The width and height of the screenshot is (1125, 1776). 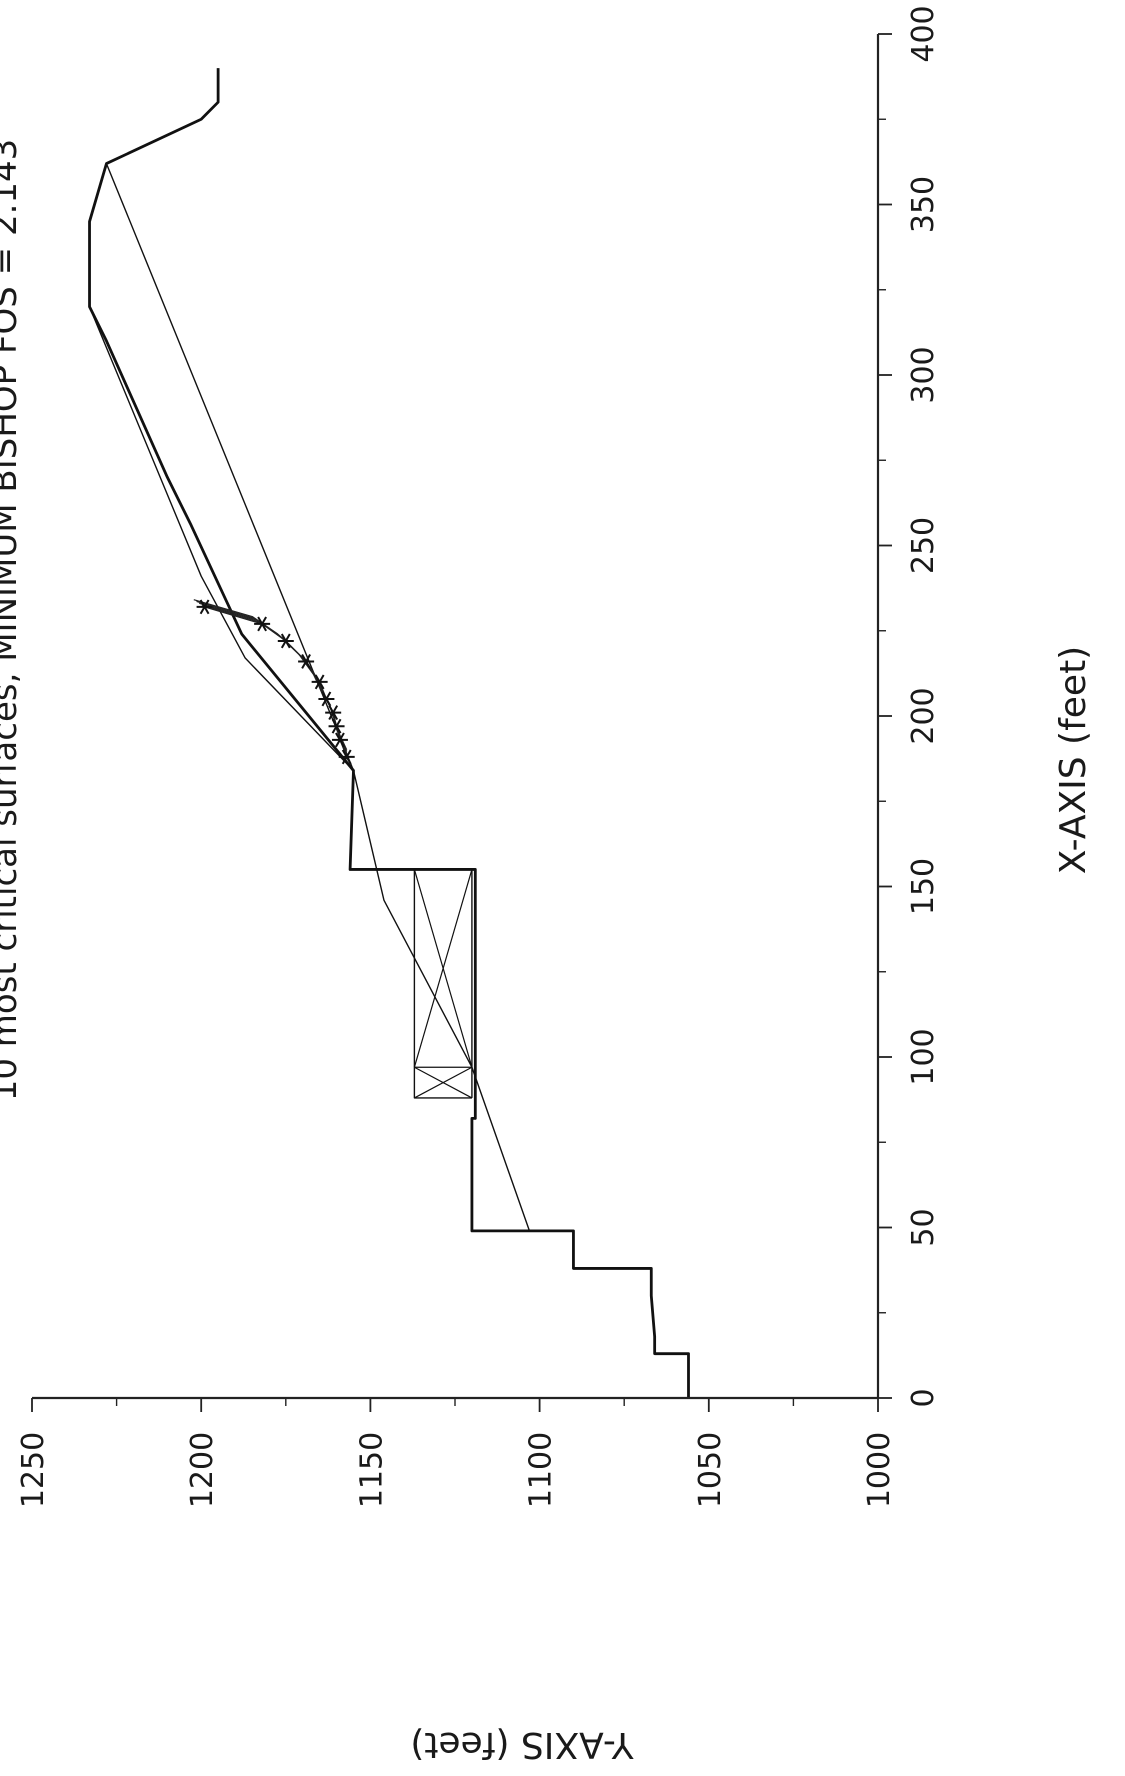 What do you see at coordinates (923, 715) in the screenshot?
I see `x-tick-label: 200` at bounding box center [923, 715].